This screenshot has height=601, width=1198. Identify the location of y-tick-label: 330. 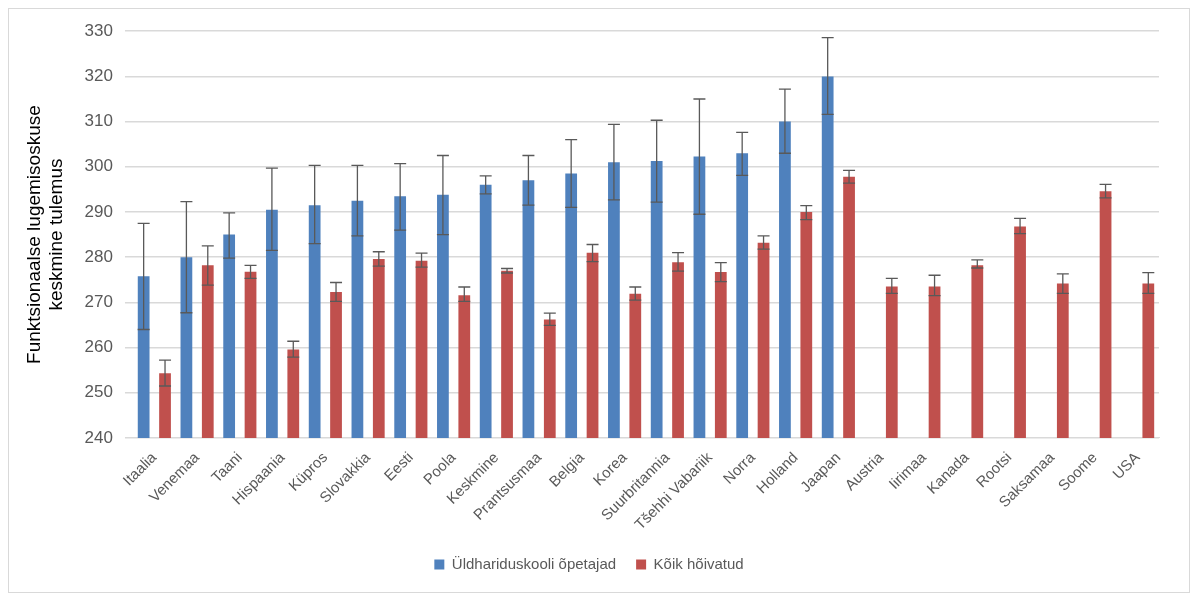
(98, 30).